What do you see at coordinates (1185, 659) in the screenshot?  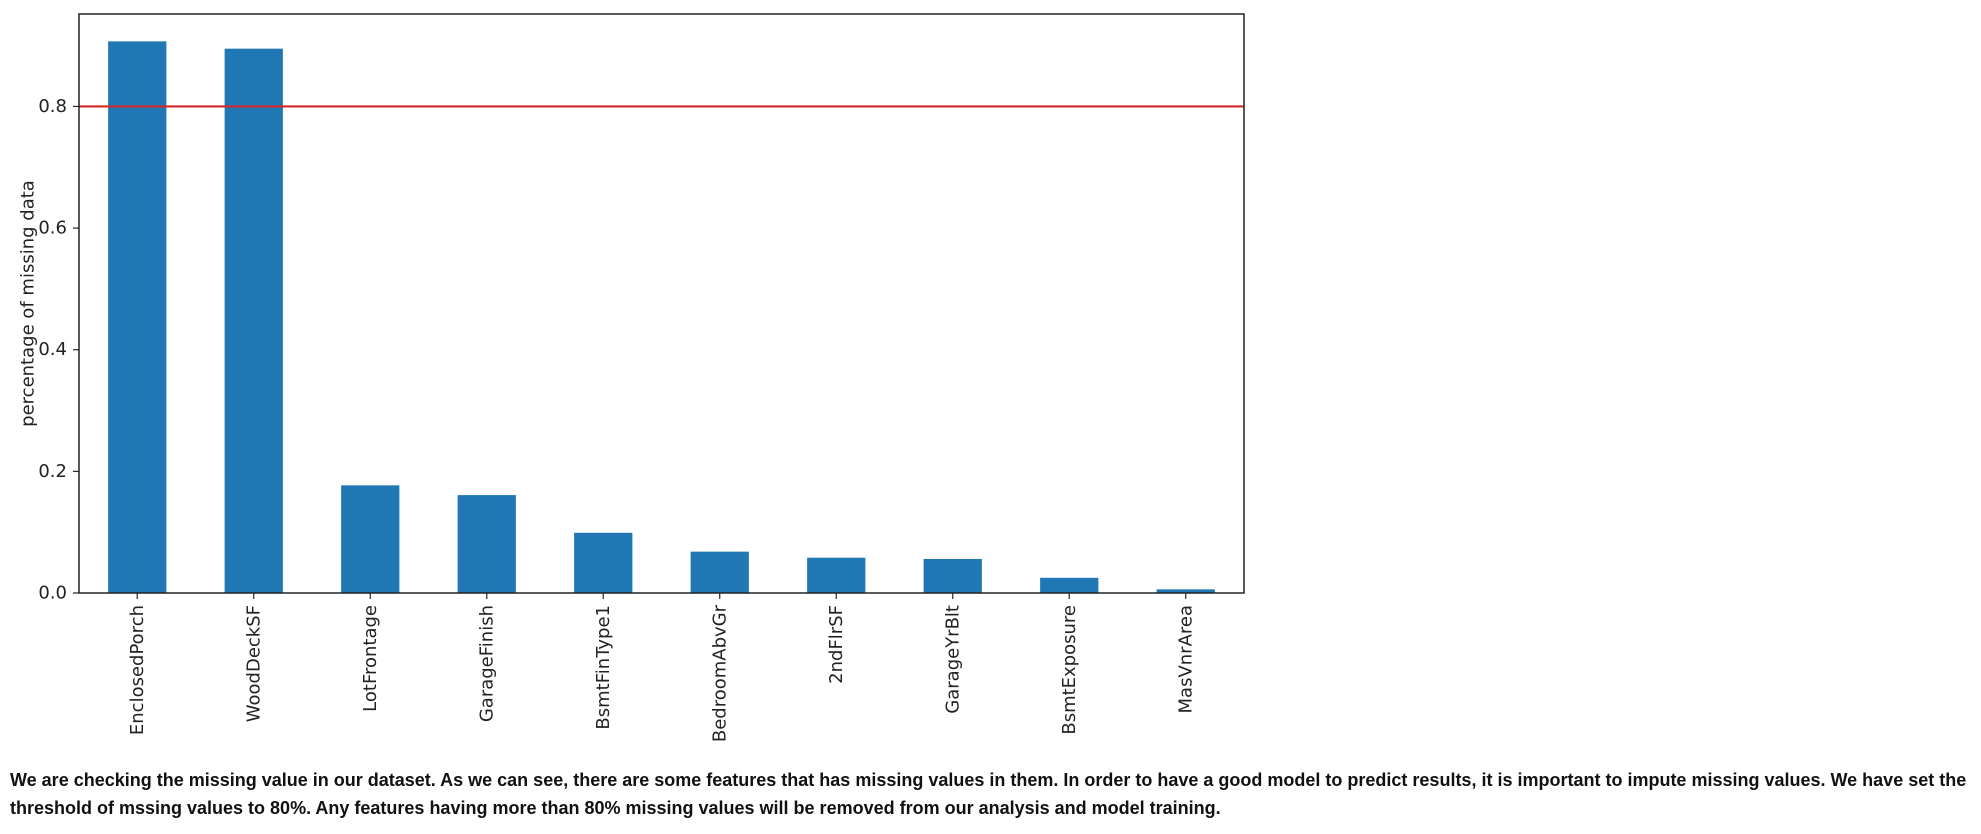 I see `x-tick-label-MasVnrArea: MasVnrArea` at bounding box center [1185, 659].